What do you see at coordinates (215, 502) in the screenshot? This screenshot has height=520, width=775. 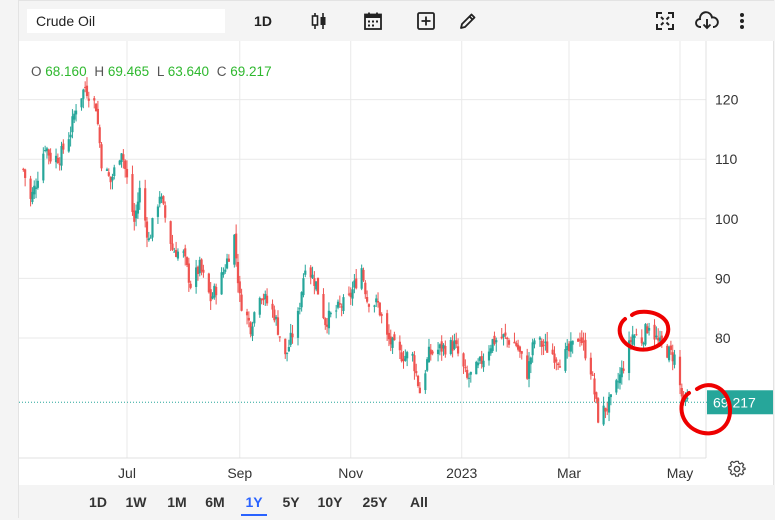 I see `range-button-6m: 6M` at bounding box center [215, 502].